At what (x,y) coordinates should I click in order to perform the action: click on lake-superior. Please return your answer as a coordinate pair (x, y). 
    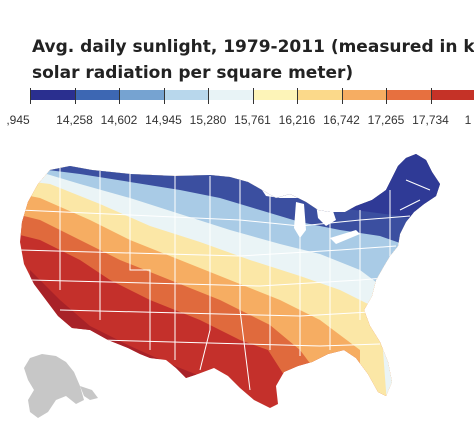
    Looking at the image, I should click on (284, 192).